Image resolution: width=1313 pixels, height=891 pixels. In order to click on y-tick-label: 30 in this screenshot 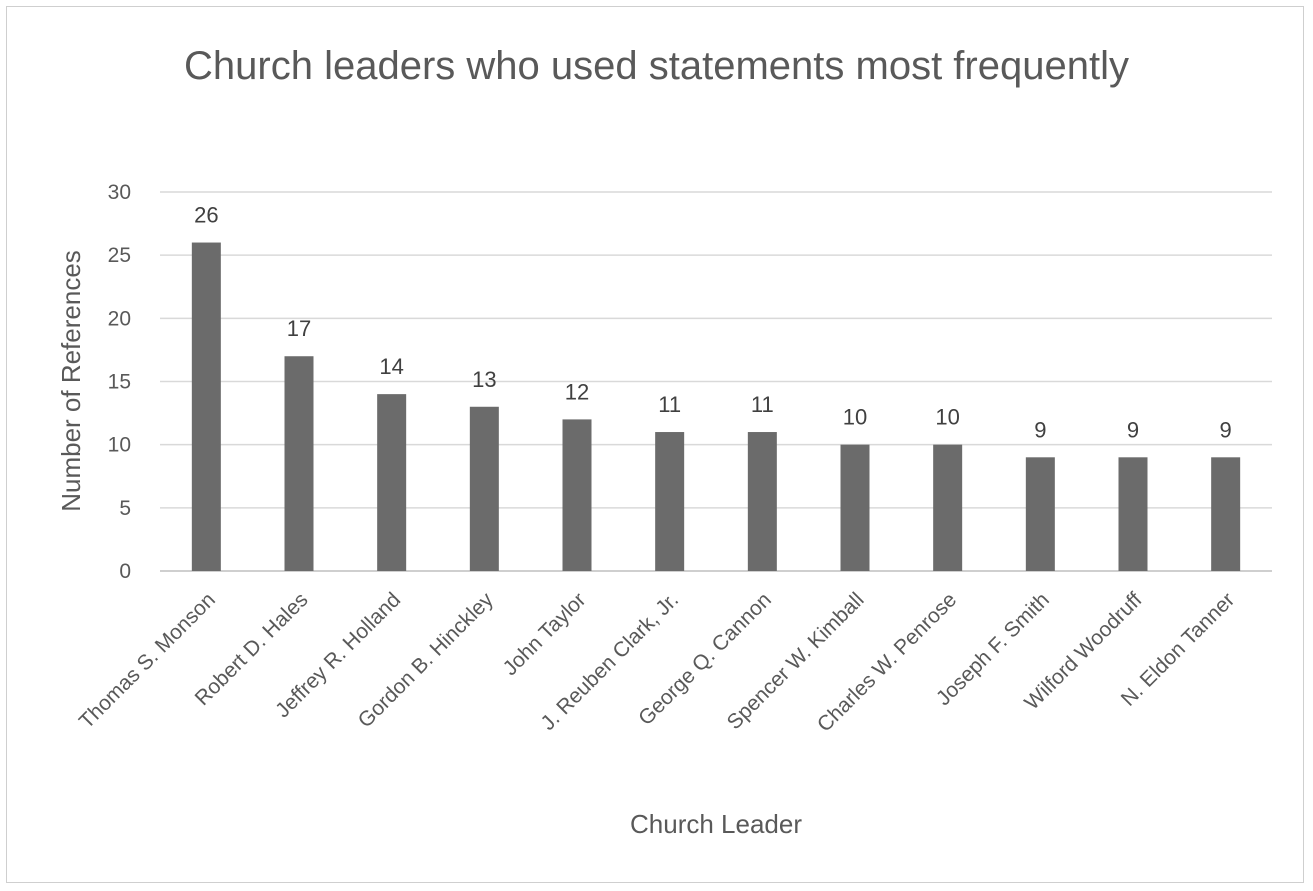, I will do `click(119, 192)`.